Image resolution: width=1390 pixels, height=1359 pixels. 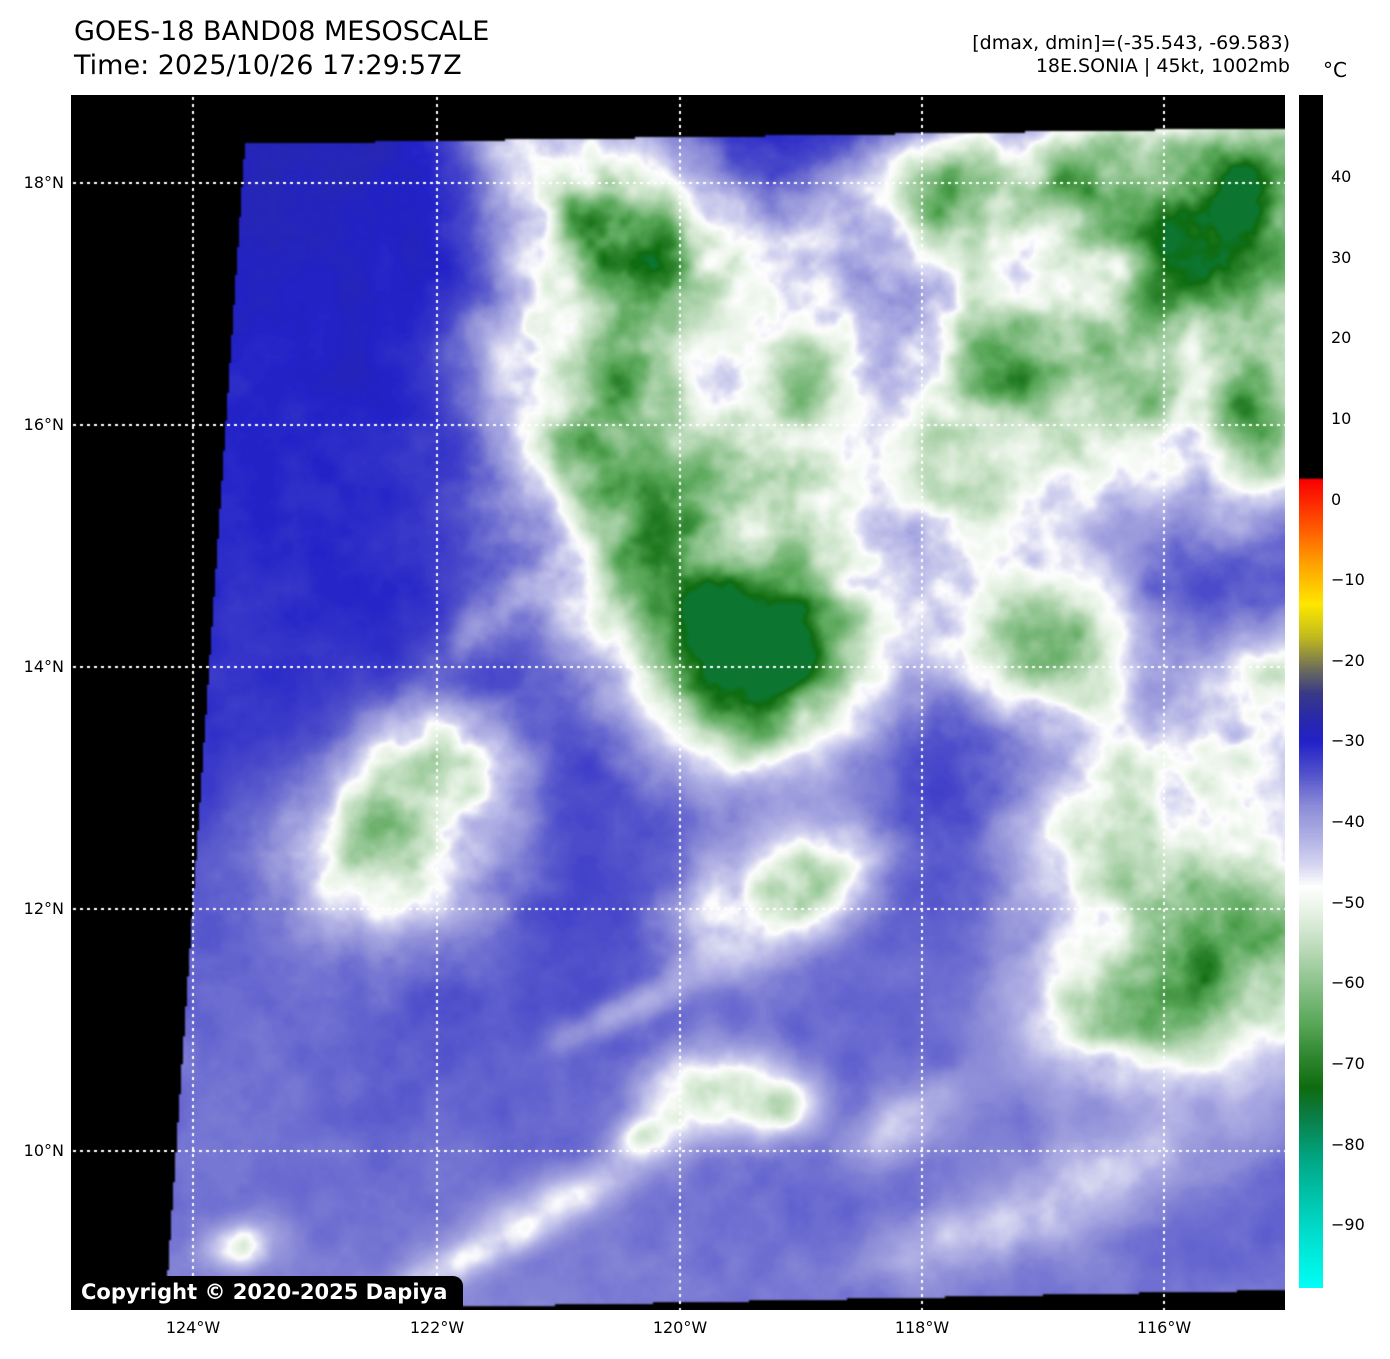 What do you see at coordinates (1348, 1225) in the screenshot?
I see `colorbar-tick-label: −90` at bounding box center [1348, 1225].